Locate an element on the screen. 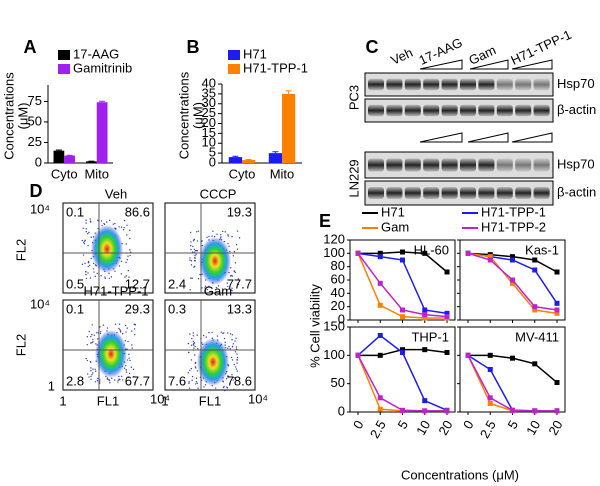 This screenshot has height=486, width=600. y-axis-label: (μM) is located at coordinates (22, 116).